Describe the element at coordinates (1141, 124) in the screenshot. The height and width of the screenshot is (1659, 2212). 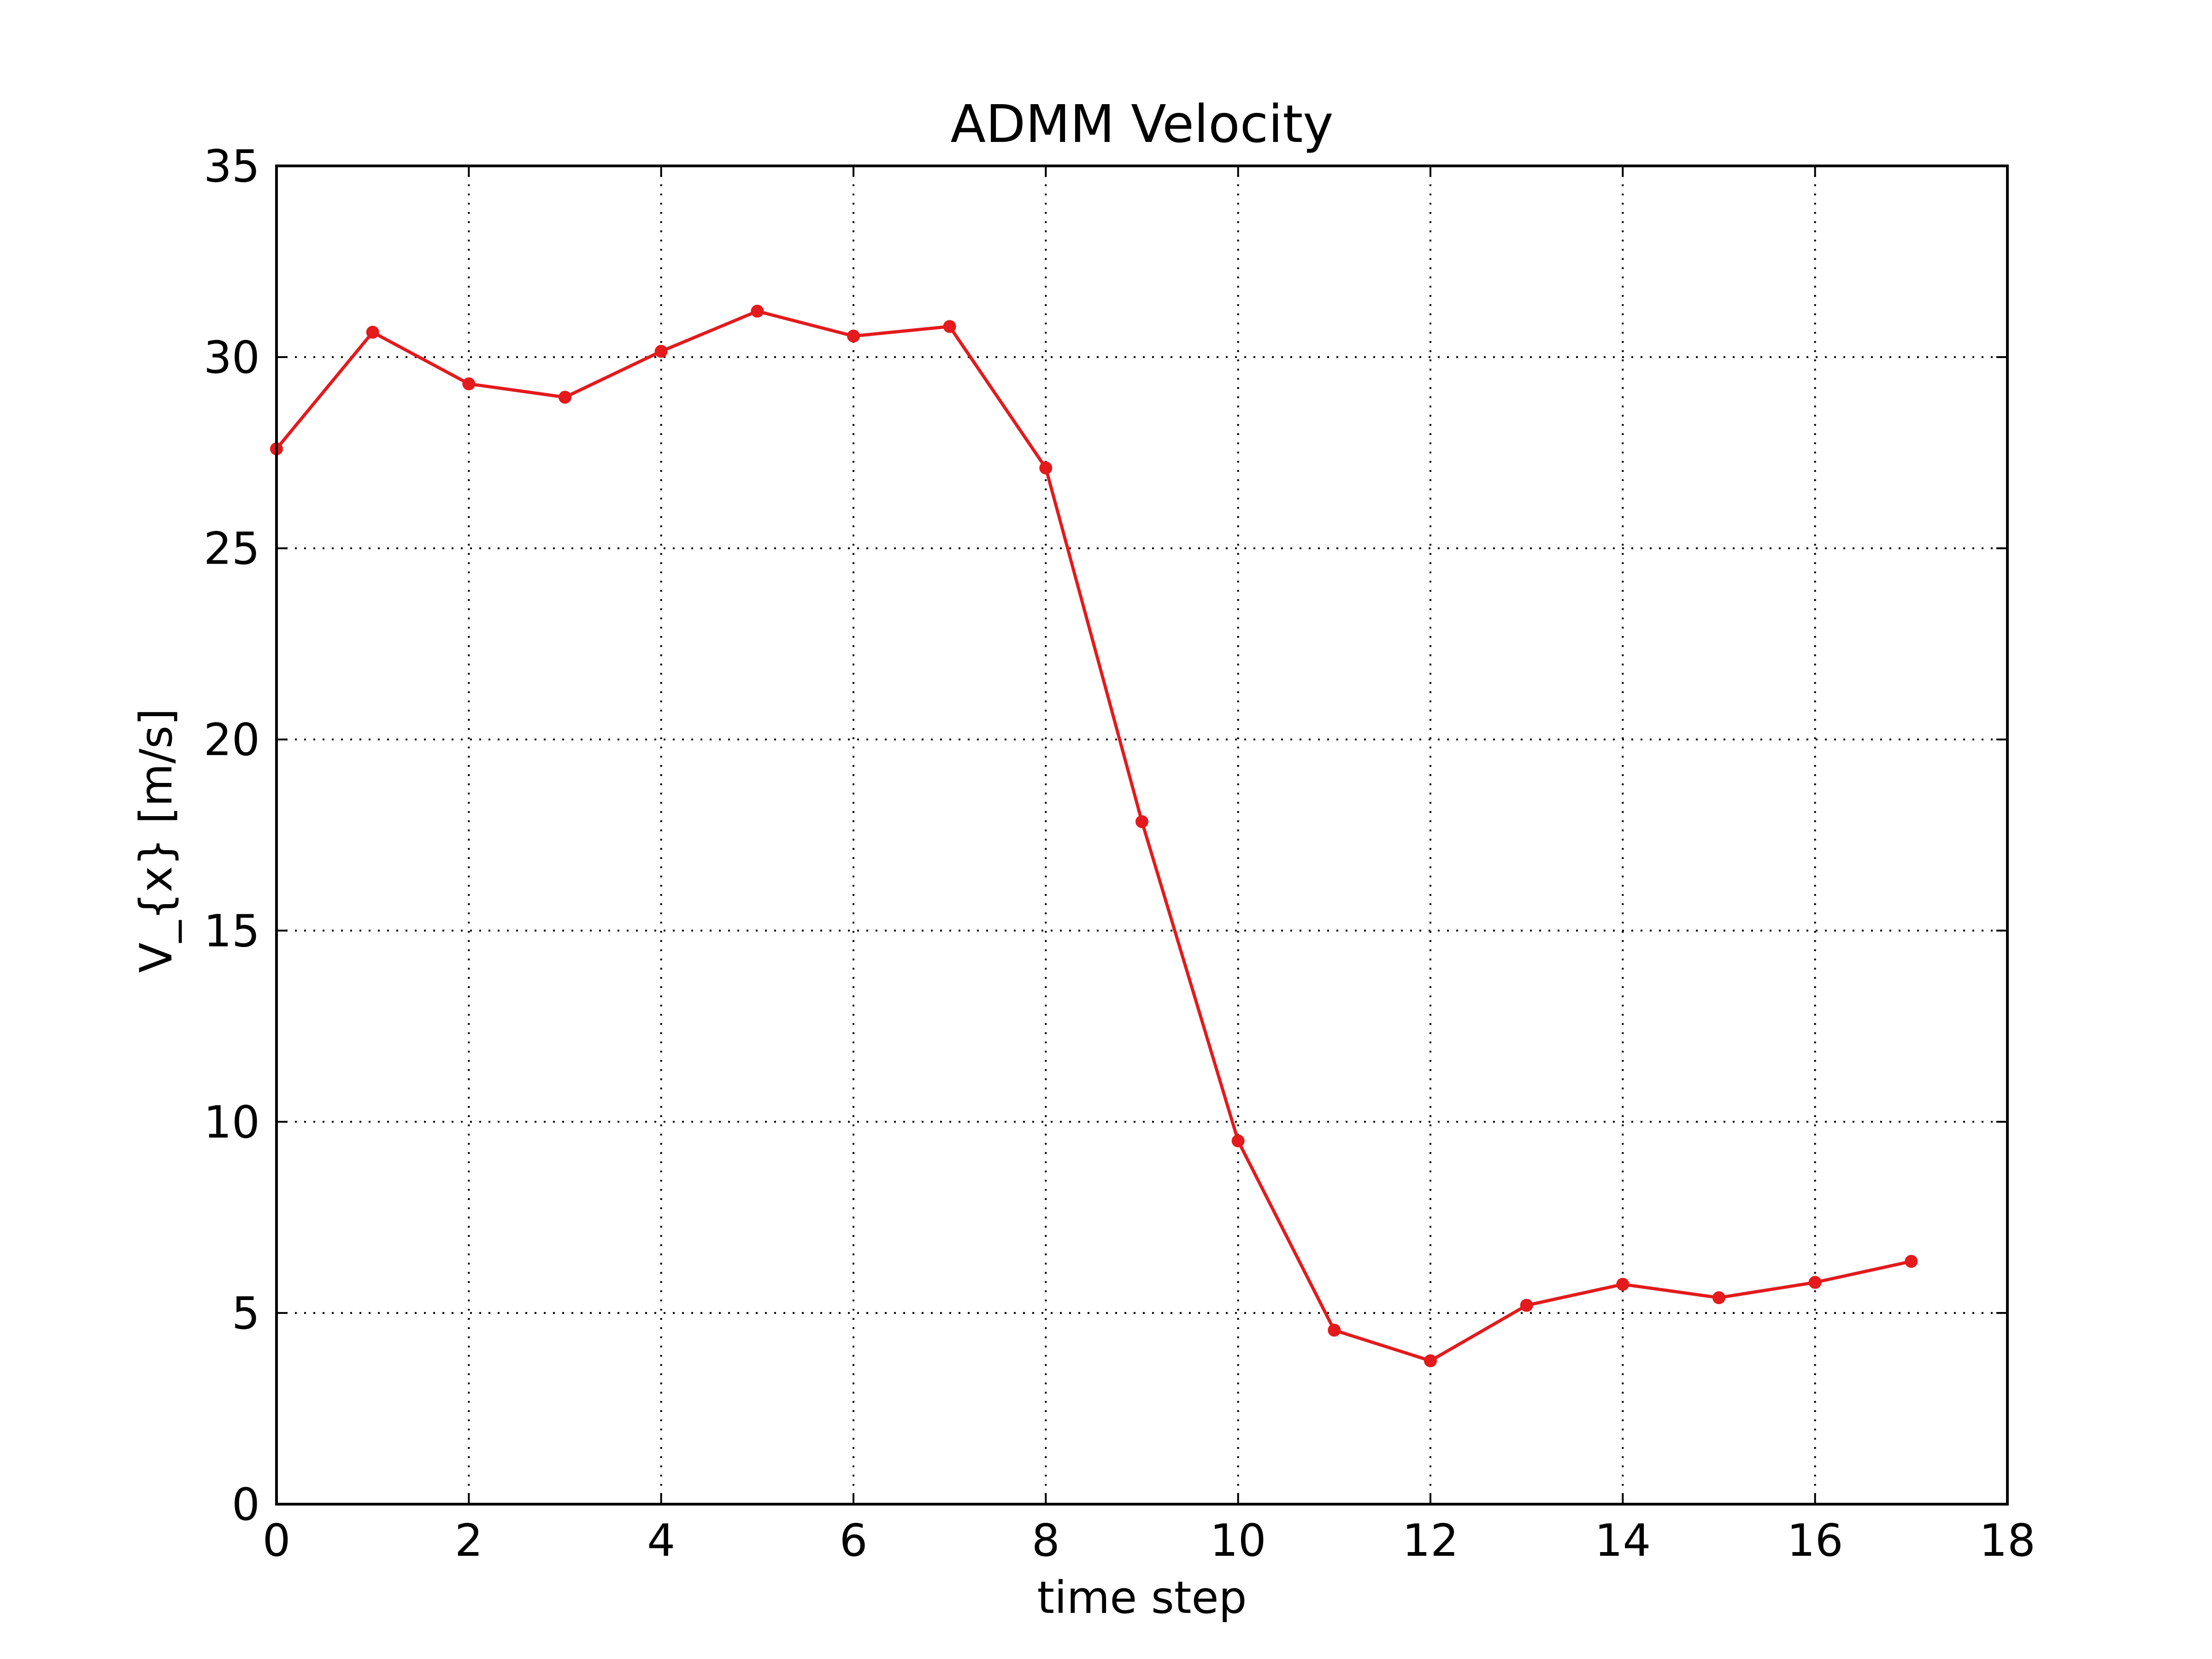
I see `chart-title: ADMM Velocity` at that location.